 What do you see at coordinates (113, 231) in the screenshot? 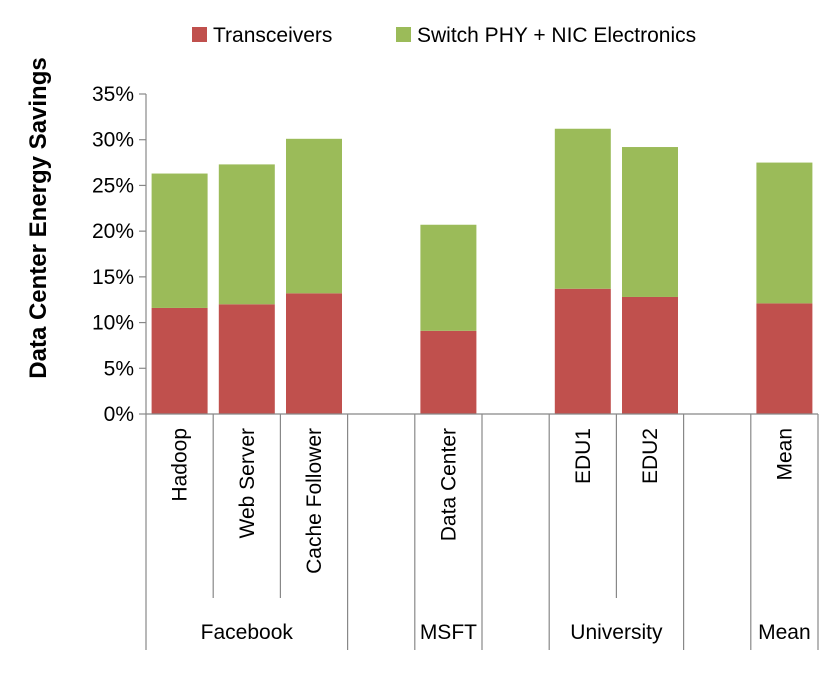
I see `y-tick-label: 20%` at bounding box center [113, 231].